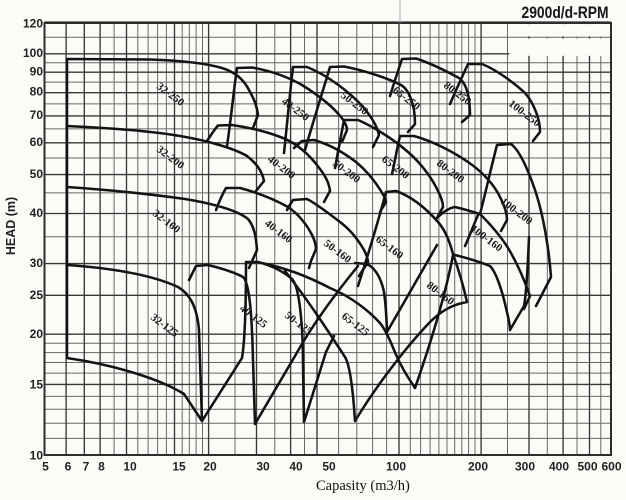 This screenshot has width=626, height=500. I want to click on svg-text: 120, so click(33, 24).